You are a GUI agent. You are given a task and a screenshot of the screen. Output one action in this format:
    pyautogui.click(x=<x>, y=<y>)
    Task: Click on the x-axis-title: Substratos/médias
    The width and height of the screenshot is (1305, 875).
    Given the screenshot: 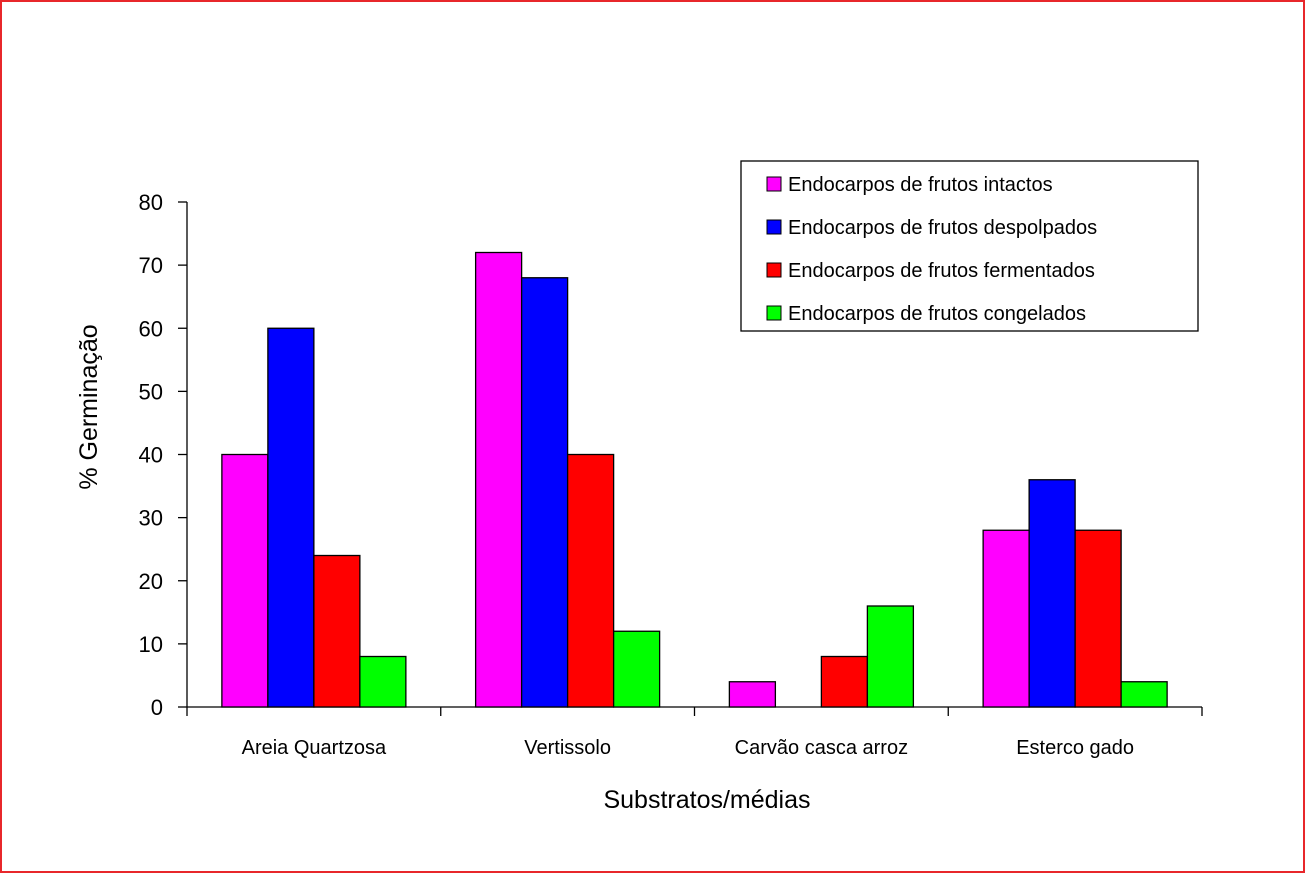 What is the action you would take?
    pyautogui.click(x=706, y=800)
    